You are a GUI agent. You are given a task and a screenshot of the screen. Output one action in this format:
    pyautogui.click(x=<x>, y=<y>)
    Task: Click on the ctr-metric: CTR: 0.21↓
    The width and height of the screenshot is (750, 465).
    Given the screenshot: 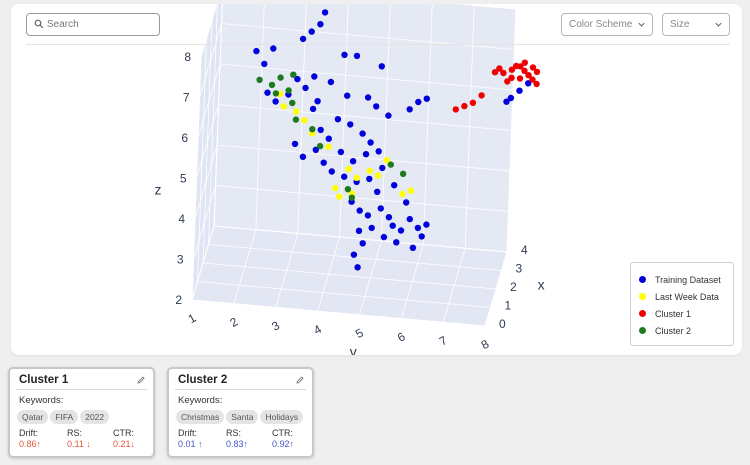 What is the action you would take?
    pyautogui.click(x=124, y=438)
    